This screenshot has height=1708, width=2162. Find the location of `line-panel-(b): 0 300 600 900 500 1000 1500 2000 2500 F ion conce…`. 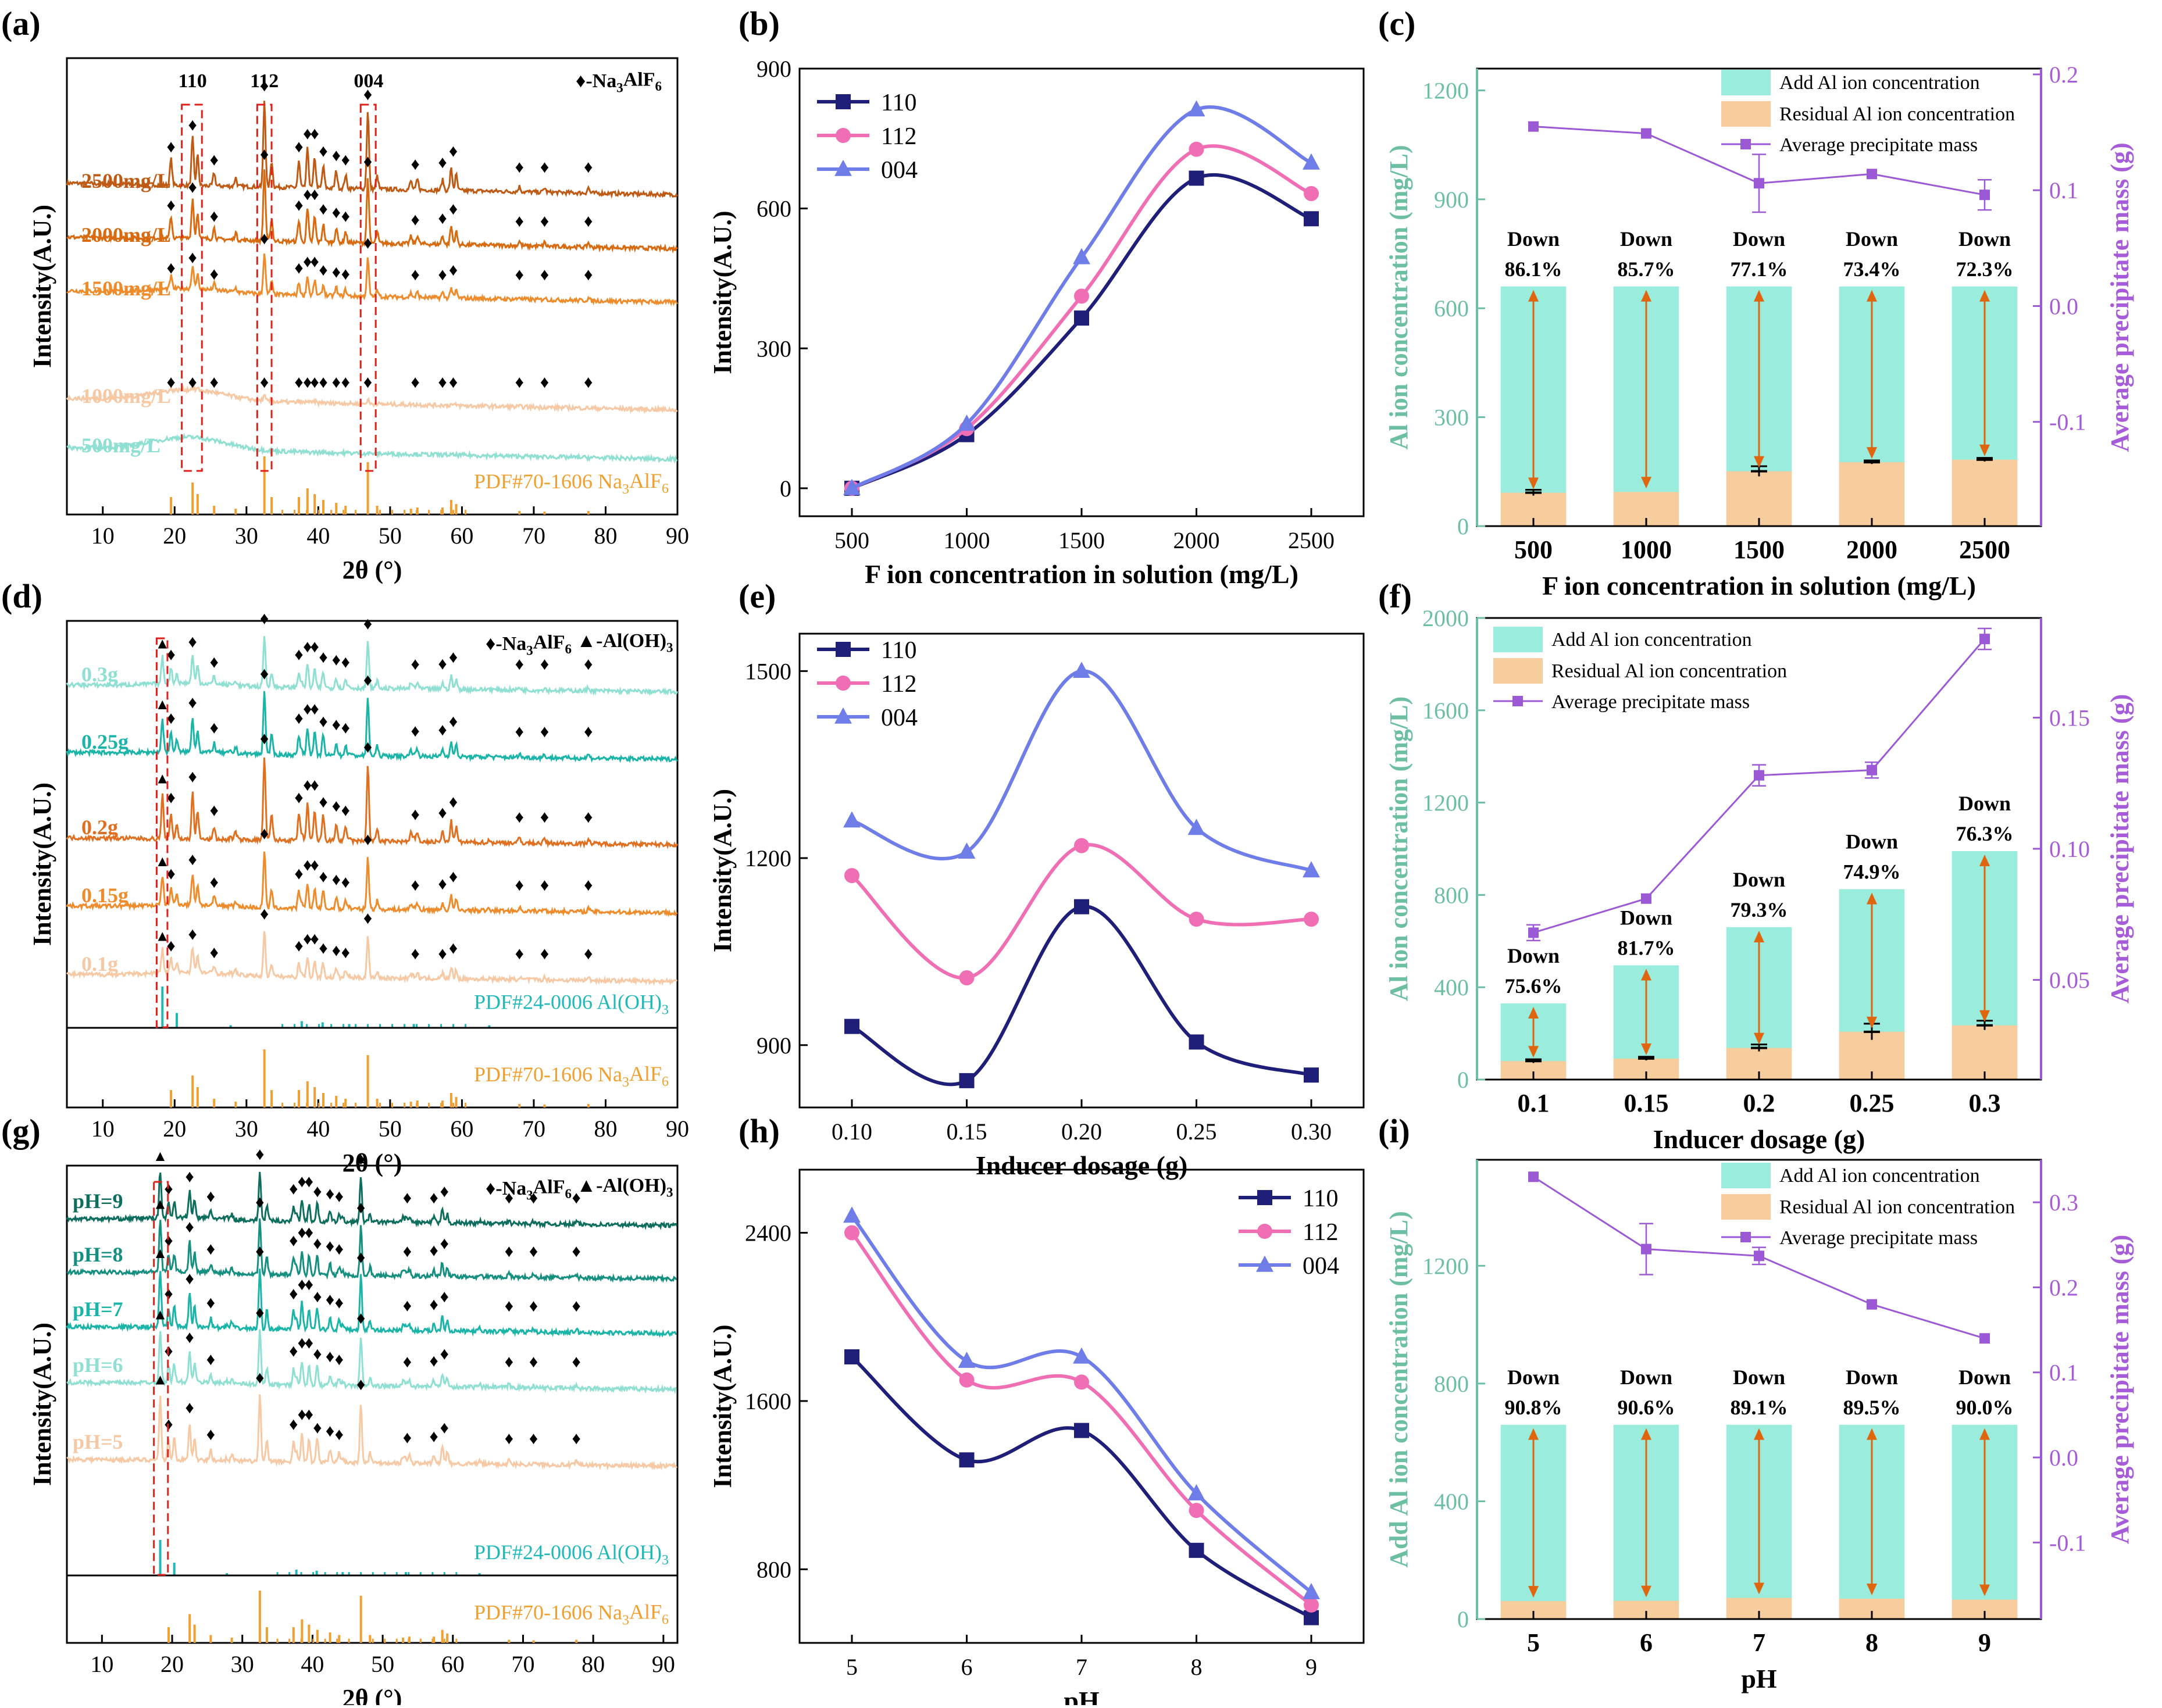

line-panel-(b): 0 300 600 900 500 1000 1500 2000 2500 F ion conce… is located at coordinates (1036, 322).